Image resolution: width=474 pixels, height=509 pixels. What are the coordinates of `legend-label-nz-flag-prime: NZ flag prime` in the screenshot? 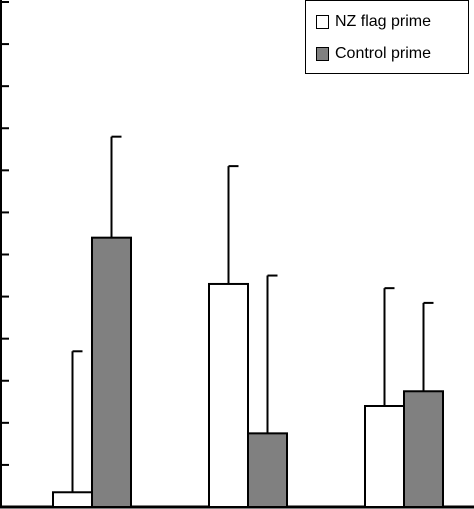 It's located at (383, 21).